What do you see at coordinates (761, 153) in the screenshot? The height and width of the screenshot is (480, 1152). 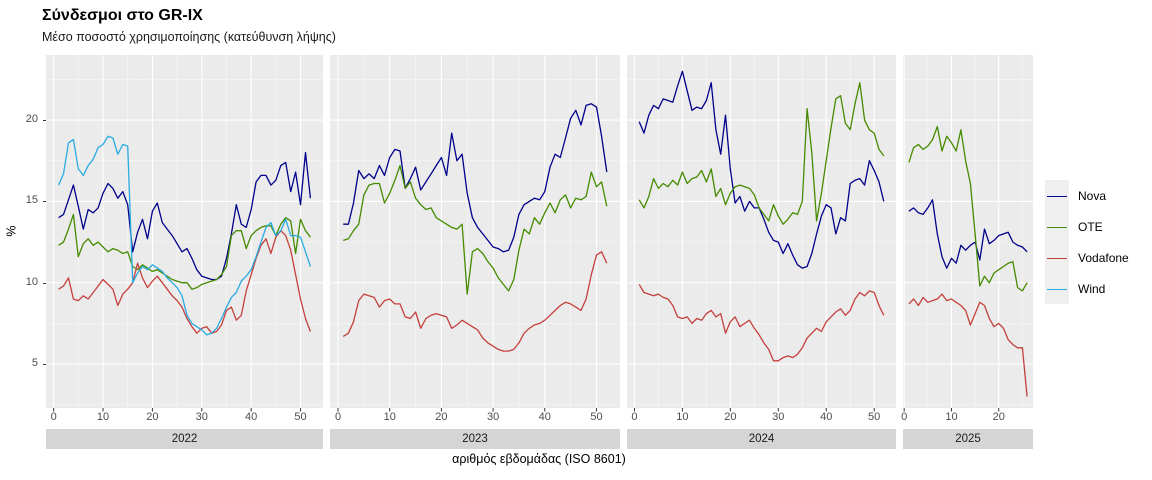 I see `line-ote-2024` at bounding box center [761, 153].